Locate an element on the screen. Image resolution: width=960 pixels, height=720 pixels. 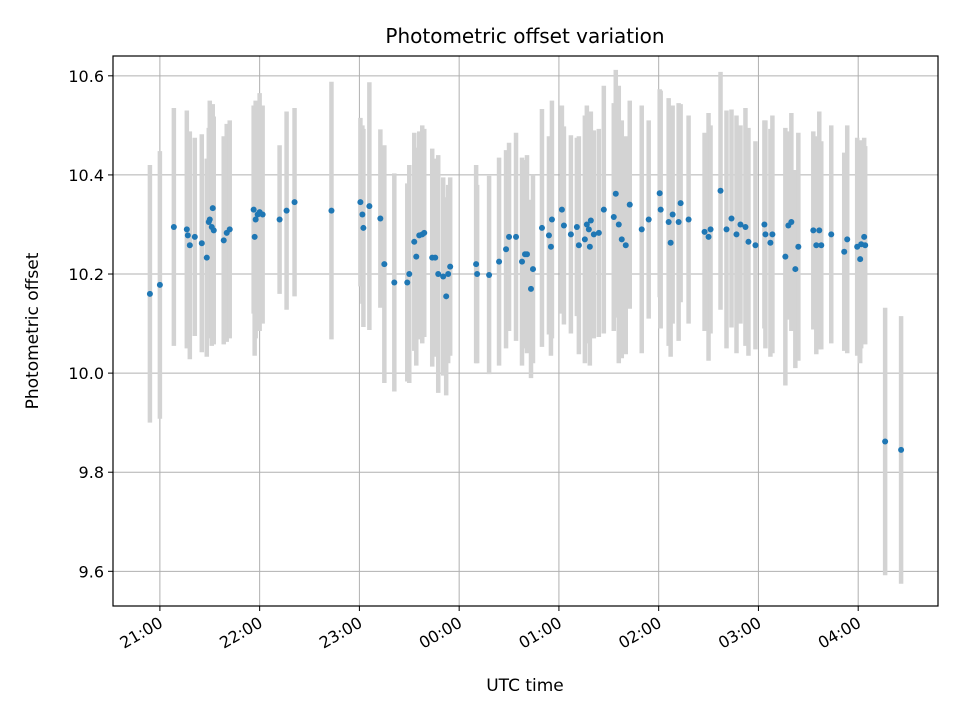
x-axis-label: UTC time is located at coordinates (525, 686).